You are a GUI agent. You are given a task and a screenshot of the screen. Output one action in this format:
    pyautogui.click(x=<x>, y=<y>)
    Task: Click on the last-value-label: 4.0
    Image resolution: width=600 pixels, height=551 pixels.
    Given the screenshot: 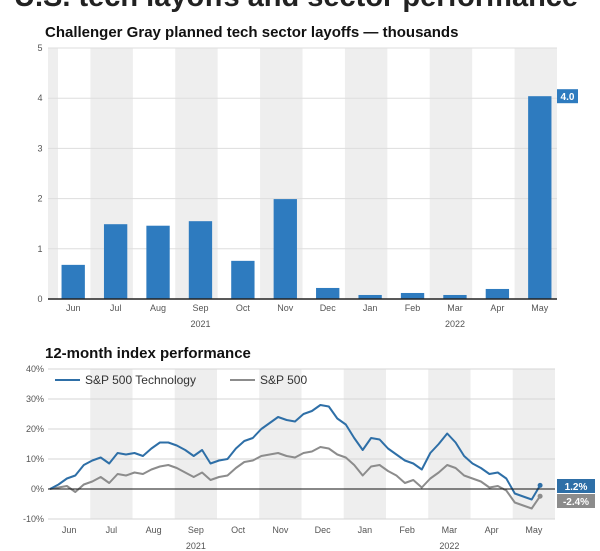 What is the action you would take?
    pyautogui.click(x=568, y=97)
    